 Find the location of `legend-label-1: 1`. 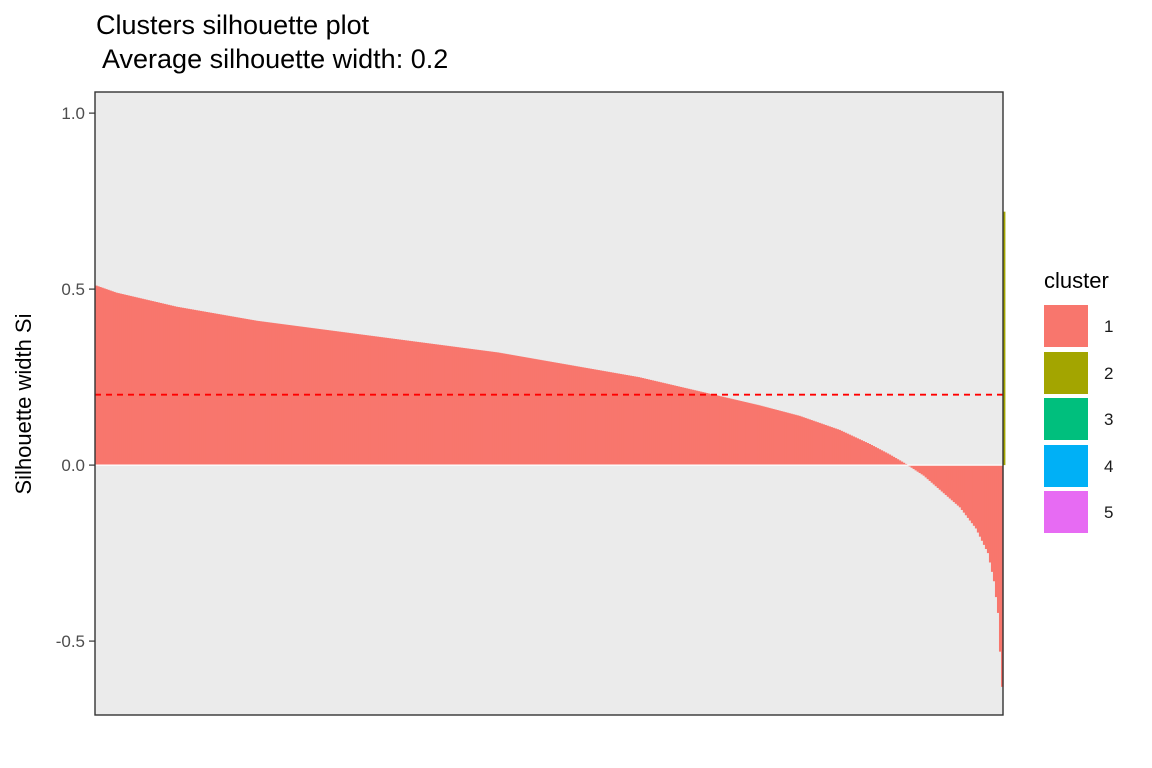

legend-label-1: 1 is located at coordinates (1109, 327).